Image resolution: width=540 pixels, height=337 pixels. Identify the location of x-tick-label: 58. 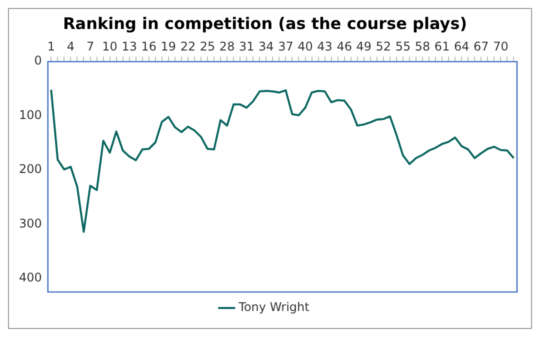
(422, 47).